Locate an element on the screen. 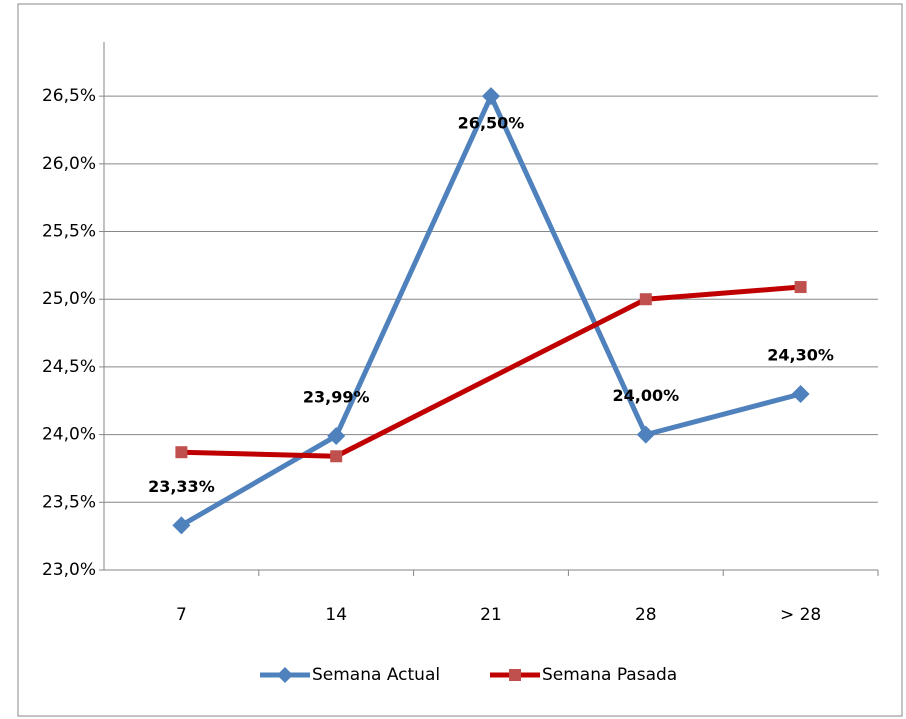 Image resolution: width=906 pixels, height=719 pixels. legend-label: Semana Pasada is located at coordinates (609, 675).